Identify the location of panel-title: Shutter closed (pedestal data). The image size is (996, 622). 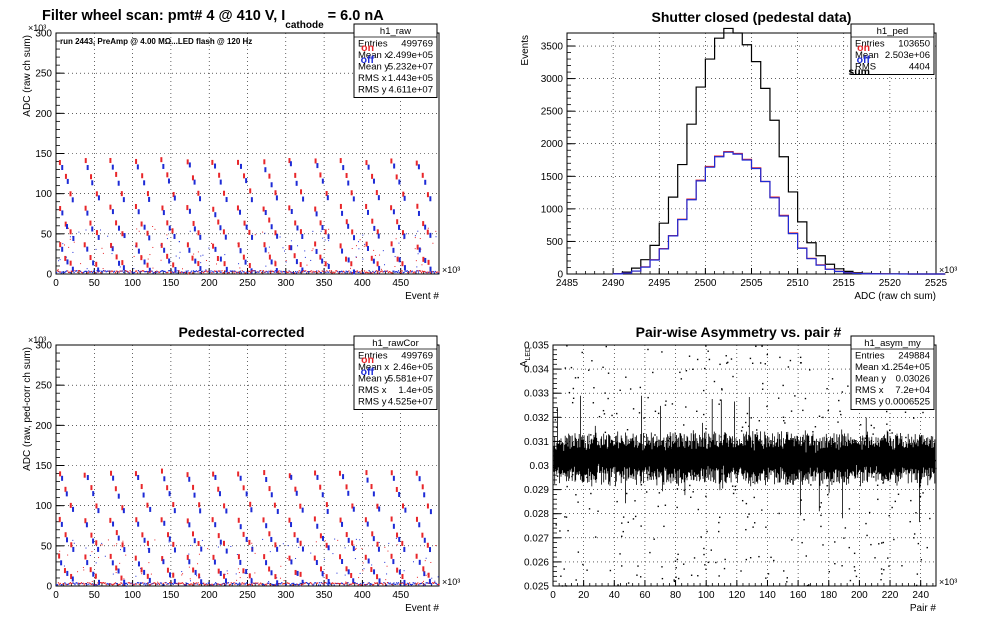
(752, 17).